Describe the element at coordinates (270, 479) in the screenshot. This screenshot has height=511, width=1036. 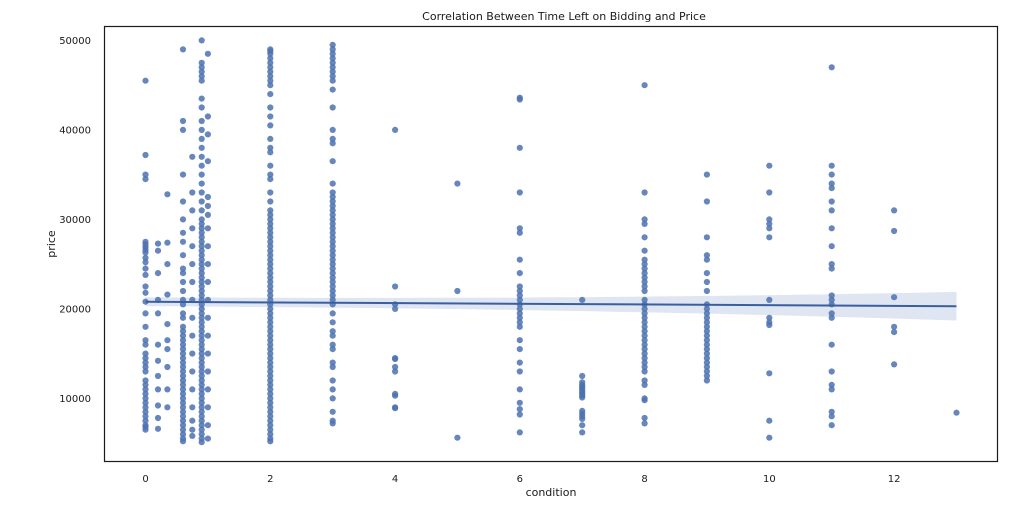
I see `x-tick-label: 2` at that location.